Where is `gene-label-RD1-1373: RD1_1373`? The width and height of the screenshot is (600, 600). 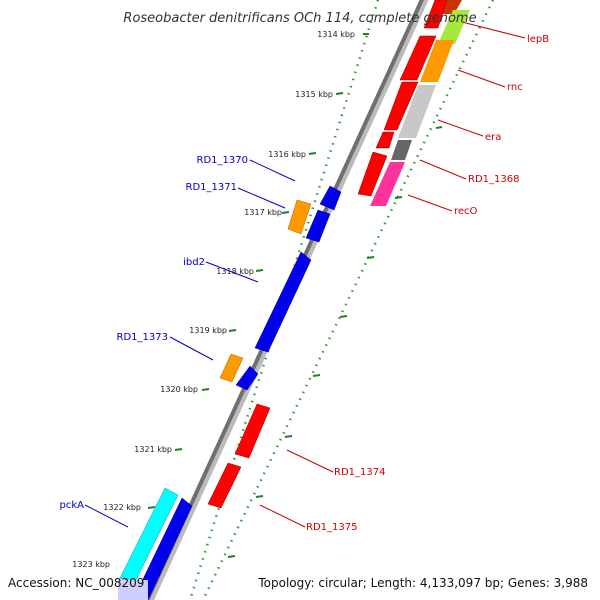
gene-label-RD1-1373: RD1_1373 is located at coordinates (142, 337).